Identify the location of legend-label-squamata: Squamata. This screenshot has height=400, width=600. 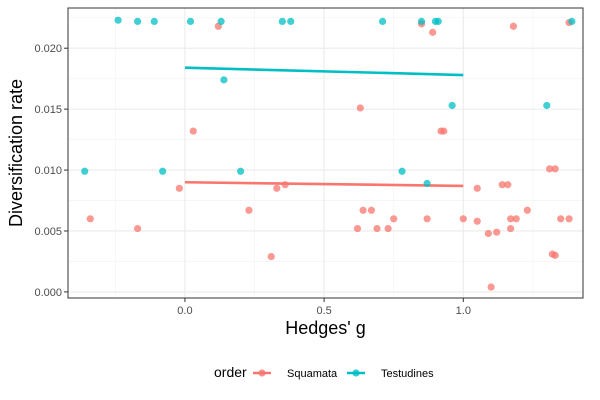
(312, 374).